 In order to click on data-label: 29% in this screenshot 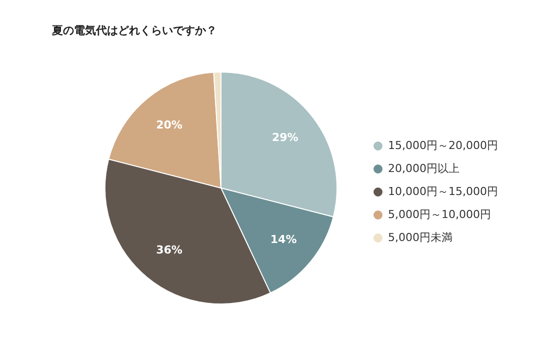, I will do `click(285, 137)`.